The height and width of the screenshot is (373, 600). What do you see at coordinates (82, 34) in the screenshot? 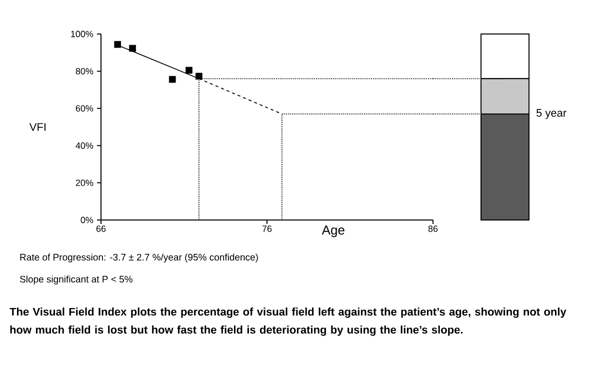
I see `y-tick-label: 100%` at bounding box center [82, 34].